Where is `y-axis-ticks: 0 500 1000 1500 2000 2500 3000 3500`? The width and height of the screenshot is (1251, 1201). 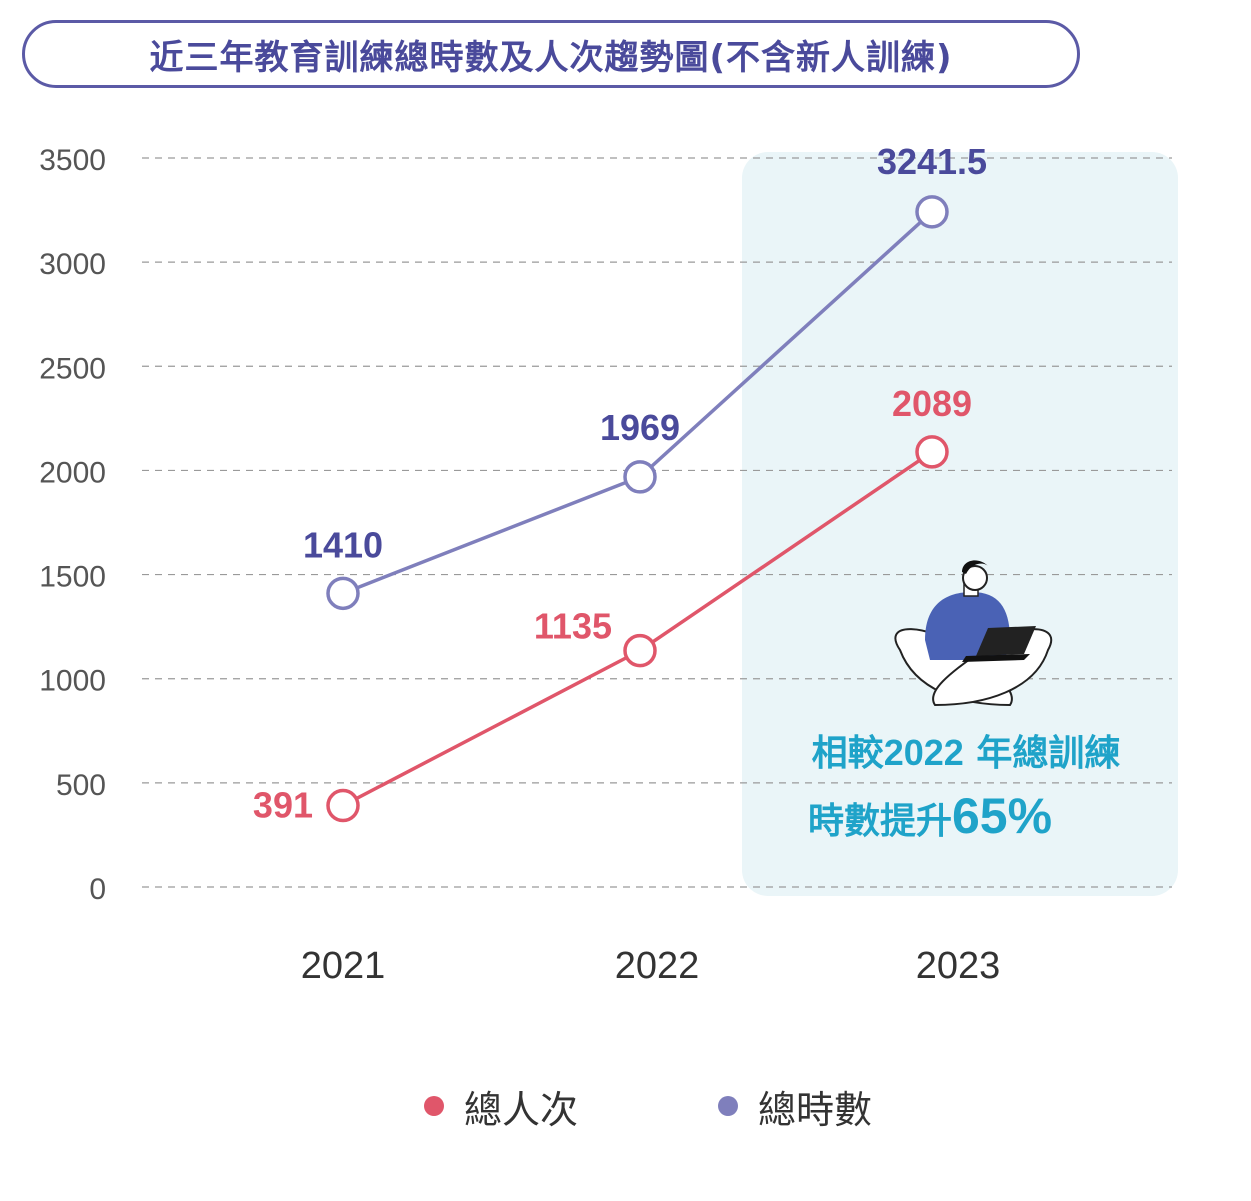 y-axis-ticks: 0 500 1000 1500 2000 2500 3000 3500 is located at coordinates (72, 525).